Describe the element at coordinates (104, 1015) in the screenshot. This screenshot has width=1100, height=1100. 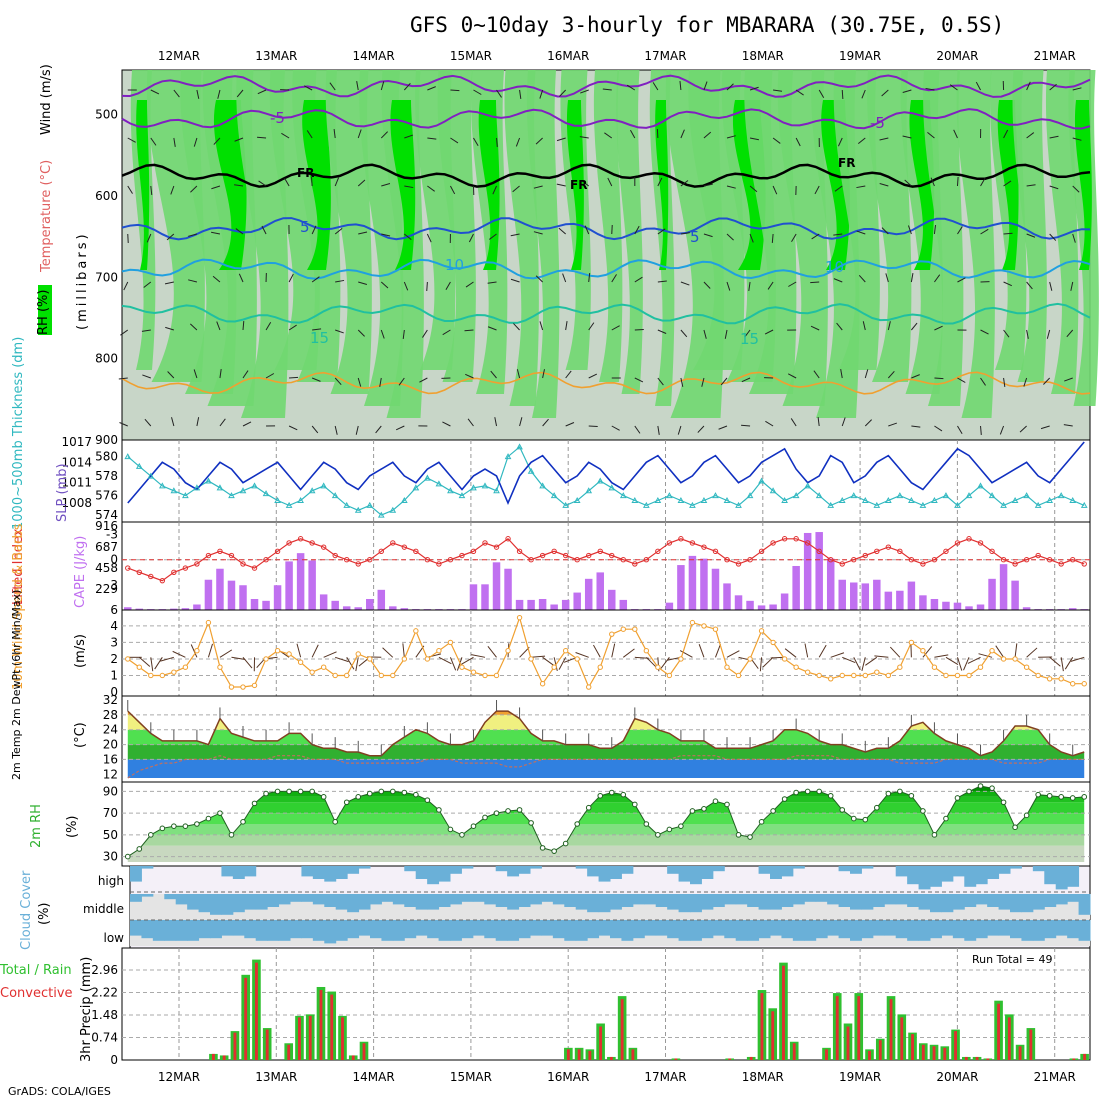
I see `tick-1.48: 1.48` at that location.